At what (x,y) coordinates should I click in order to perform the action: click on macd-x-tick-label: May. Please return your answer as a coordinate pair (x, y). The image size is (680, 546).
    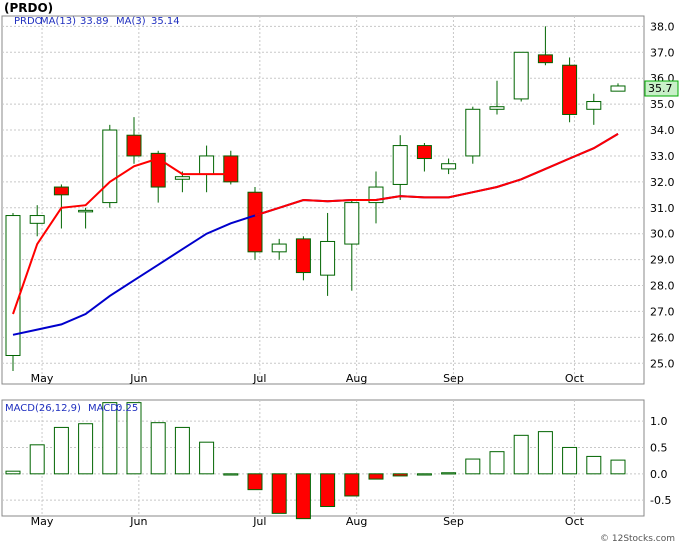
    Looking at the image, I should click on (42, 521).